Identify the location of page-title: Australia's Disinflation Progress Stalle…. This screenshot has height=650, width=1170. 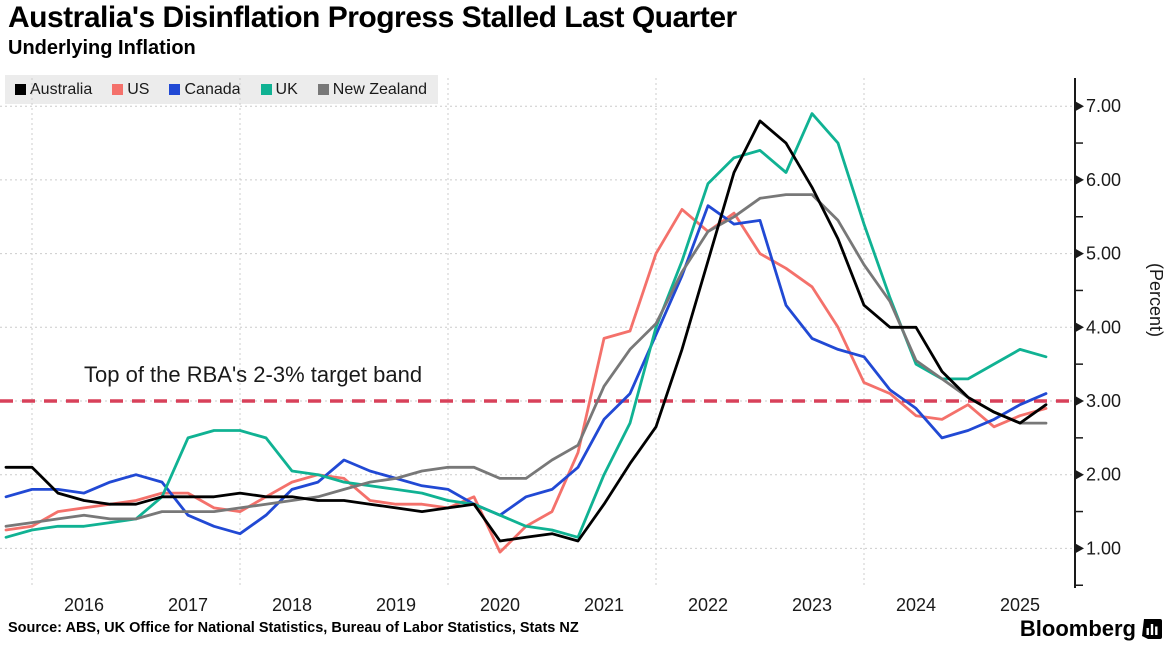
(372, 17).